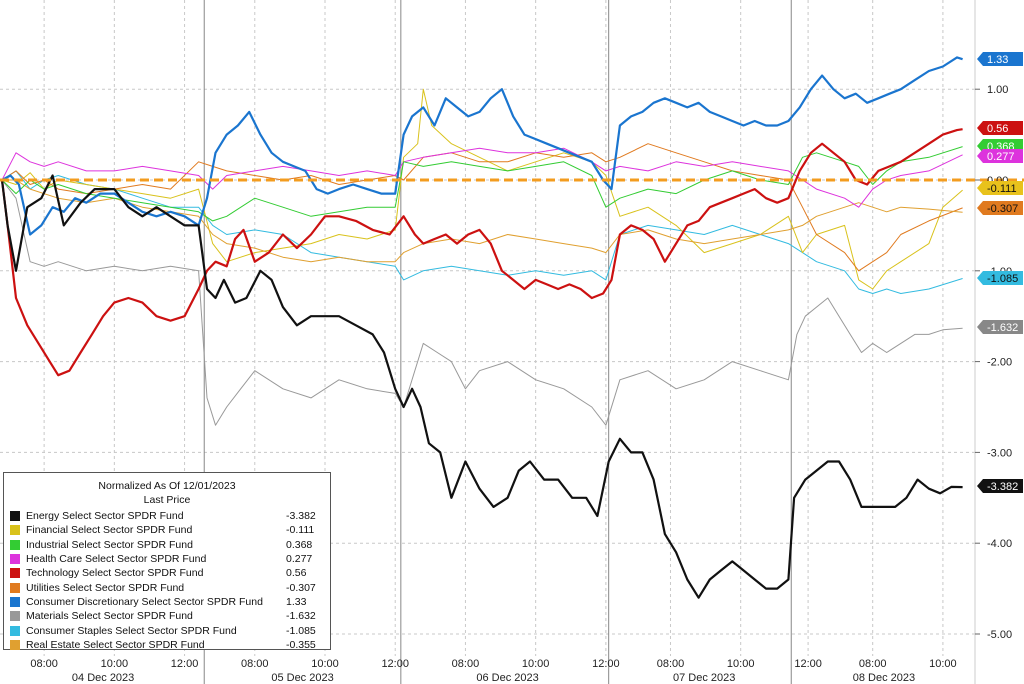 The width and height of the screenshot is (1024, 684). Describe the element at coordinates (299, 544) in the screenshot. I see `legend-series-value: 0.368` at that location.